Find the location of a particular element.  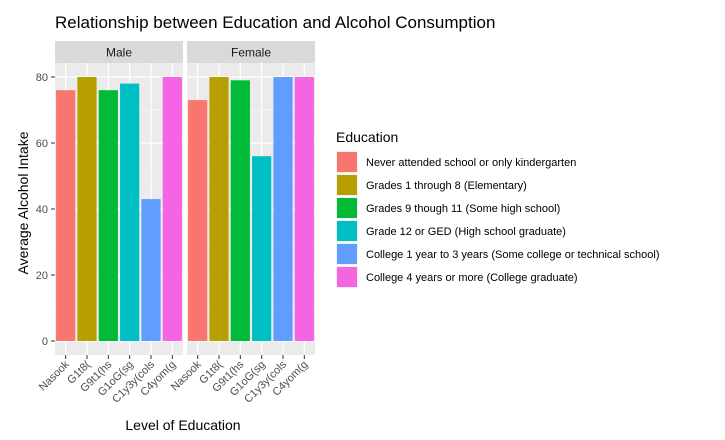

legend-label: Grades 1 through 8 (Elementary) is located at coordinates (446, 186).